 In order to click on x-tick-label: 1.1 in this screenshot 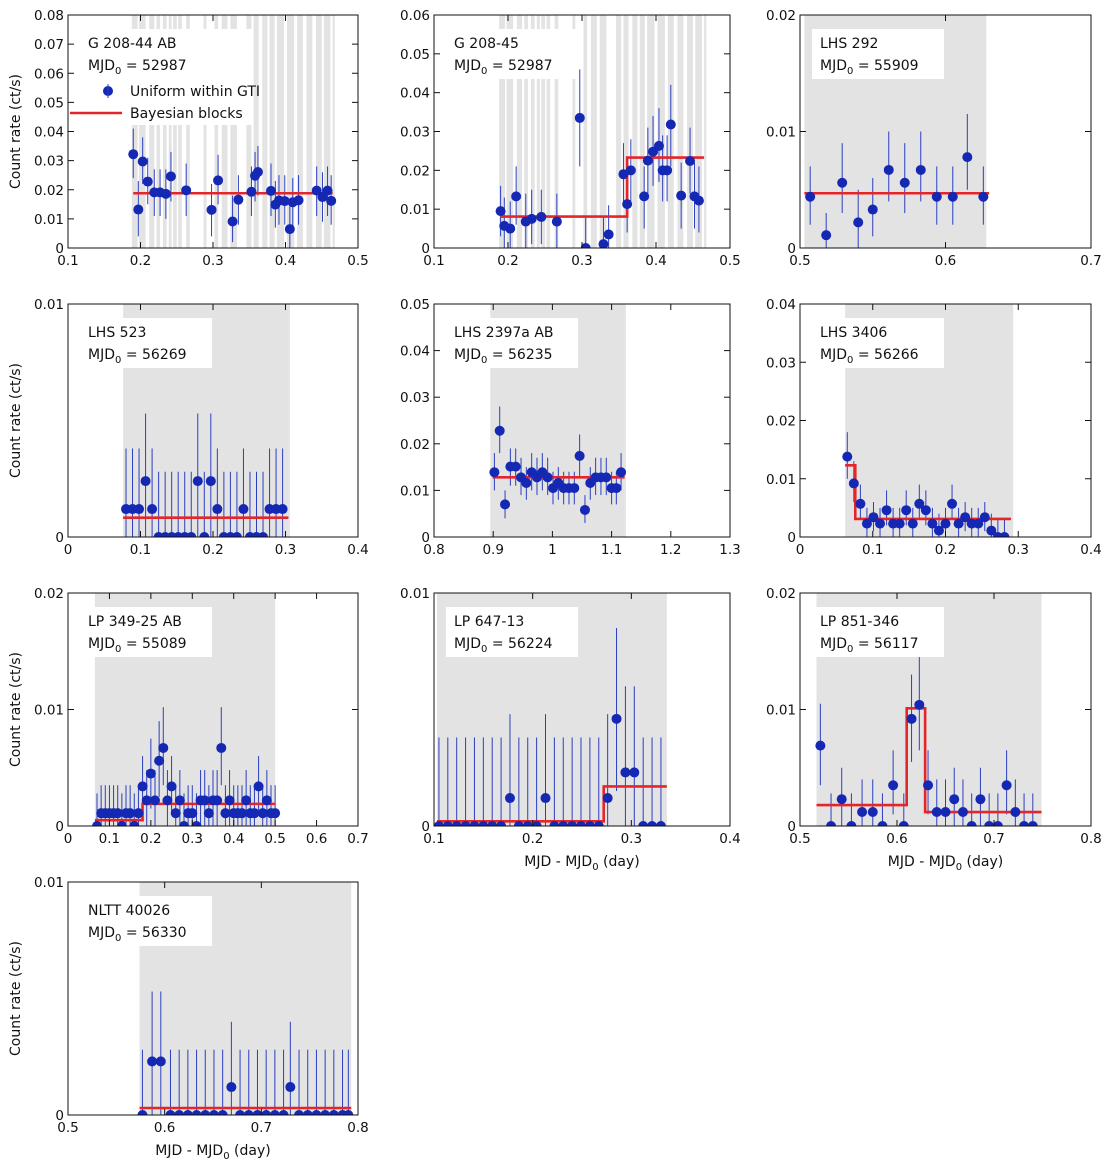, I will do `click(611, 550)`.